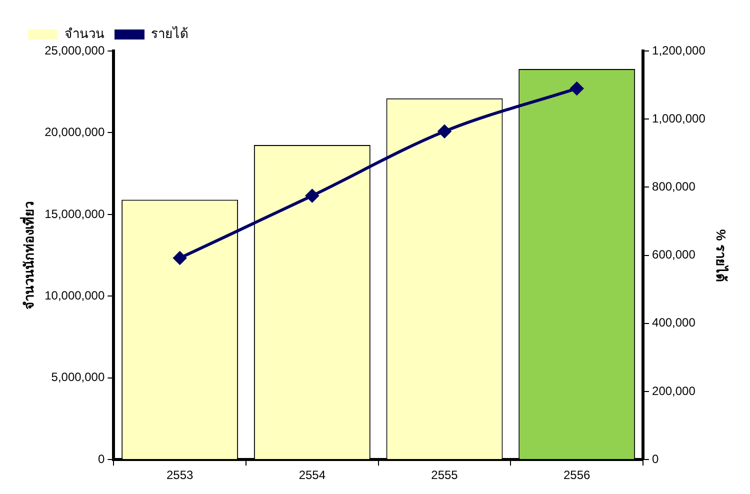 This screenshot has height=494, width=750. What do you see at coordinates (722, 255) in the screenshot?
I see `y2-axis-title: % รายได้` at bounding box center [722, 255].